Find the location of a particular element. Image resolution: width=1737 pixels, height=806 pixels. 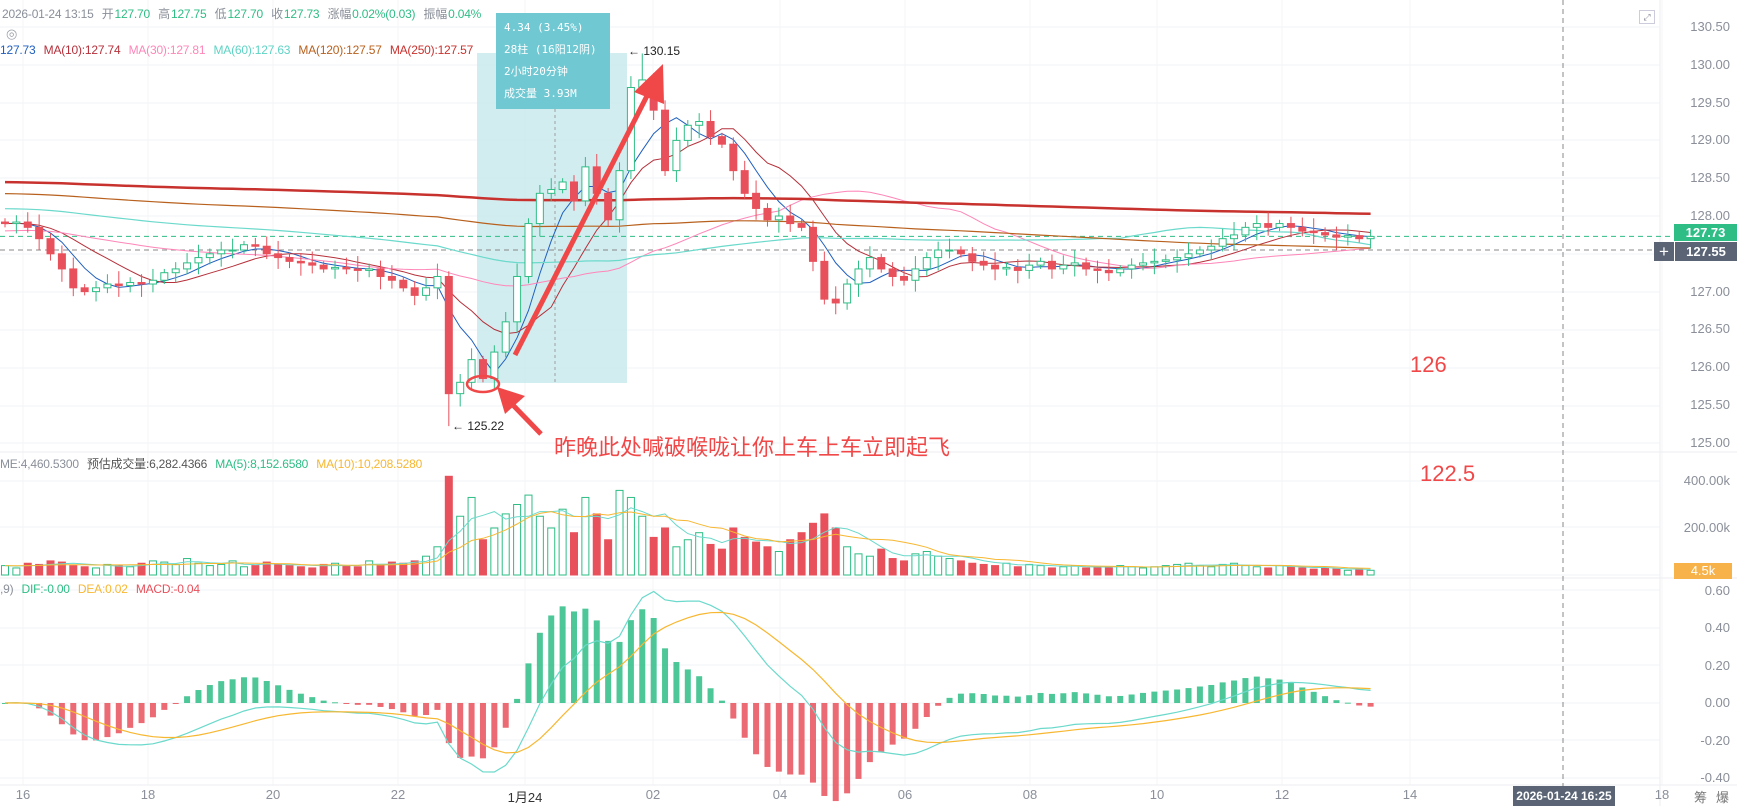

open-label: 开 is located at coordinates (107, 14).